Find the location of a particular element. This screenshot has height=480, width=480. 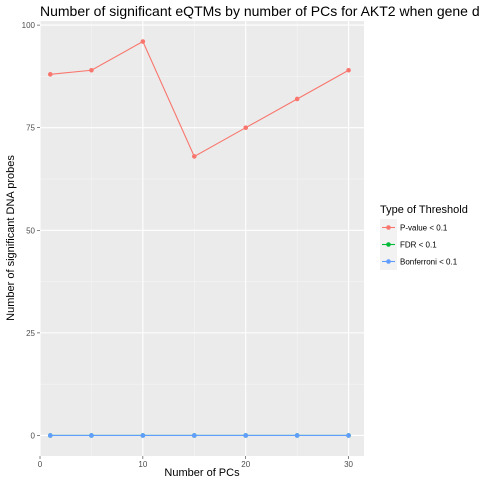

legend-item: P-value < 0.1 is located at coordinates (414, 227).